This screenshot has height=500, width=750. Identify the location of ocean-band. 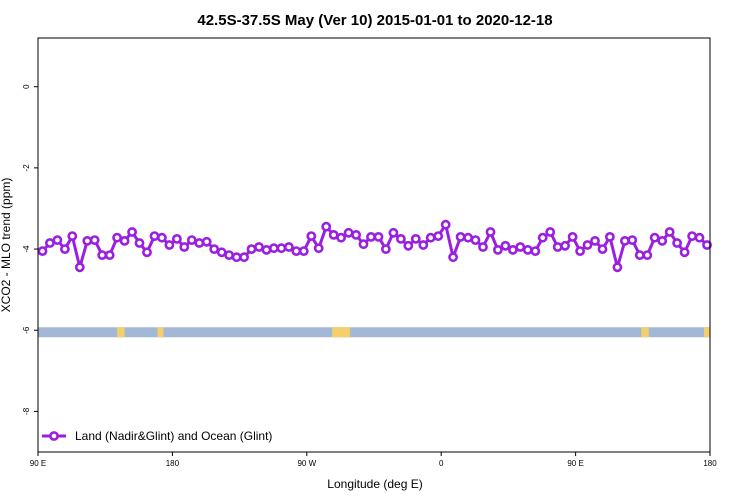
(374, 332).